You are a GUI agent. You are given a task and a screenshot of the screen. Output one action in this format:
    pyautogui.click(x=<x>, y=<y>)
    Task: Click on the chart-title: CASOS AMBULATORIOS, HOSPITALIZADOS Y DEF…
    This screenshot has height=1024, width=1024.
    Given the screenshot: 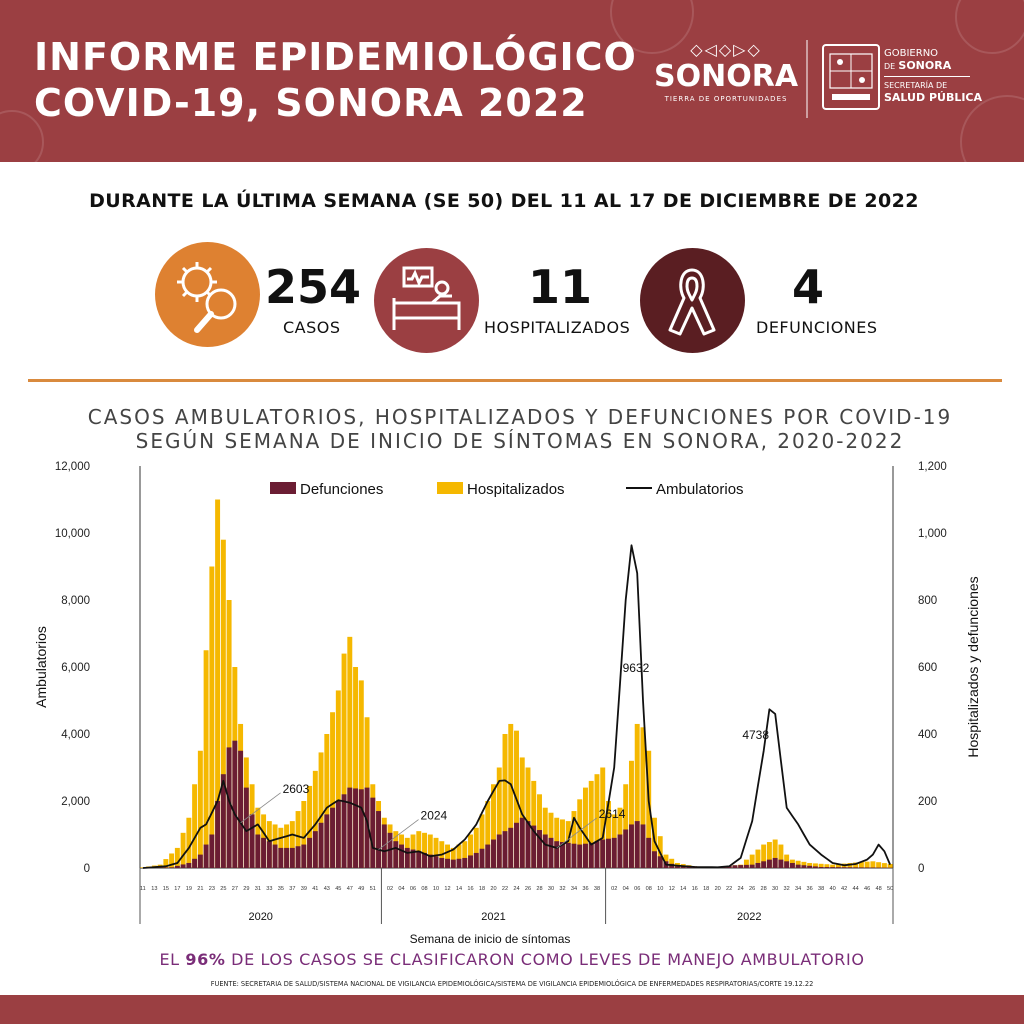 What is the action you would take?
    pyautogui.click(x=512, y=429)
    